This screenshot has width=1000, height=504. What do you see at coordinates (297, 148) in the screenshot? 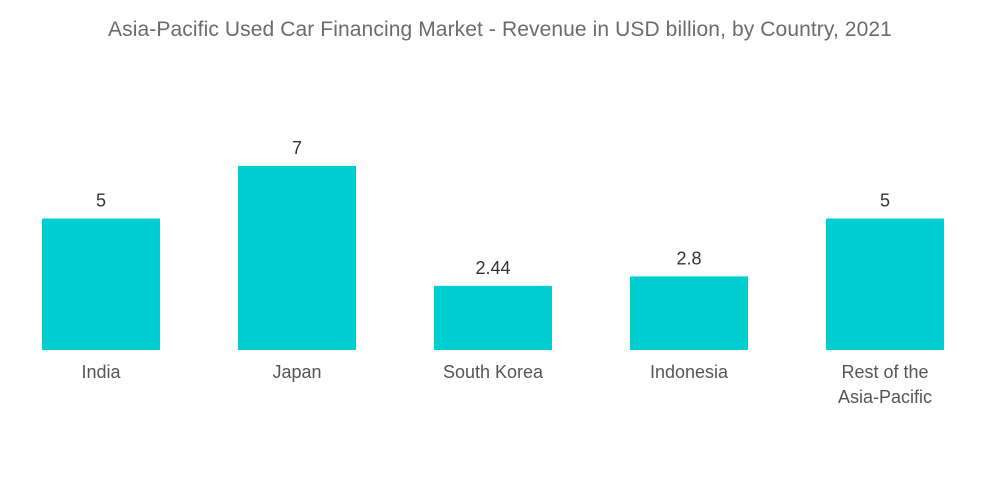
I see `bar-value-label-1: 7` at bounding box center [297, 148].